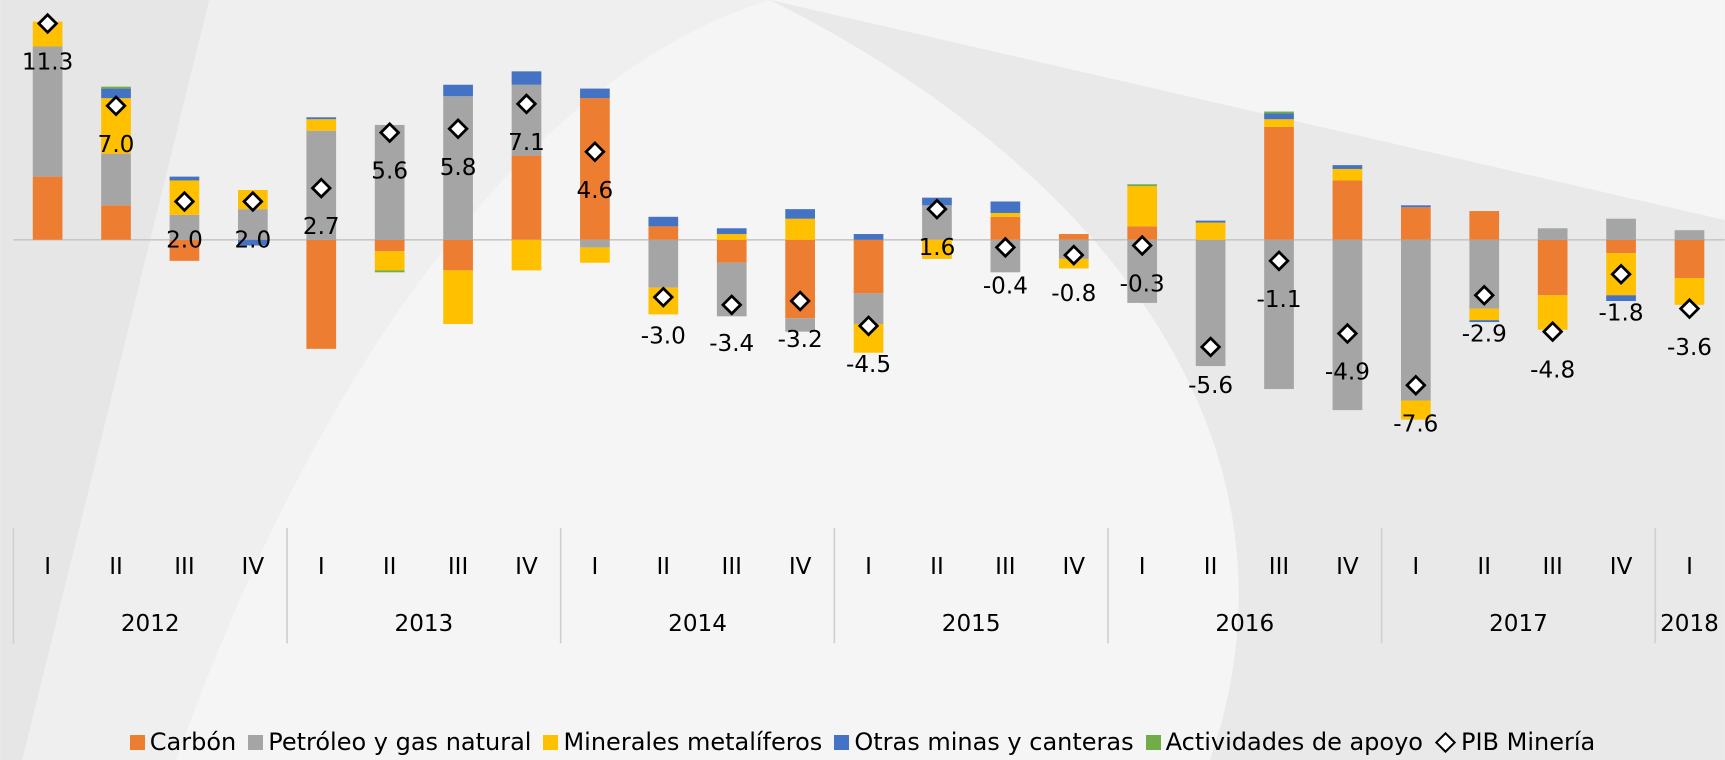  Describe the element at coordinates (697, 624) in the screenshot. I see `group-label: 2014` at that location.